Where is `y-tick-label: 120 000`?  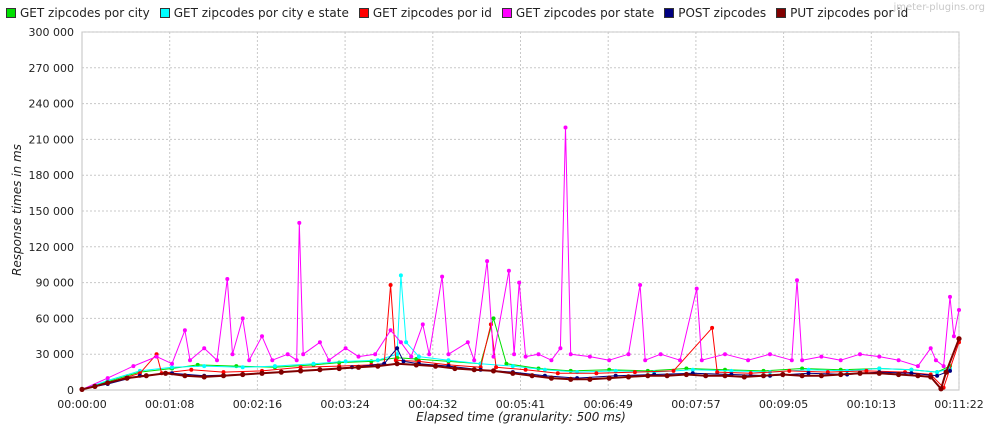 y-tick-label: 120 000 is located at coordinates (52, 247).